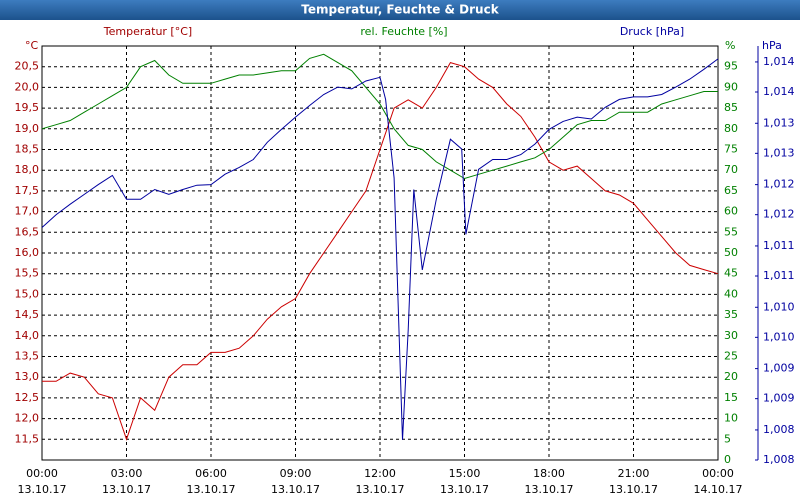 The image size is (800, 500). I want to click on y-tick-label: 20,0, so click(27, 86).